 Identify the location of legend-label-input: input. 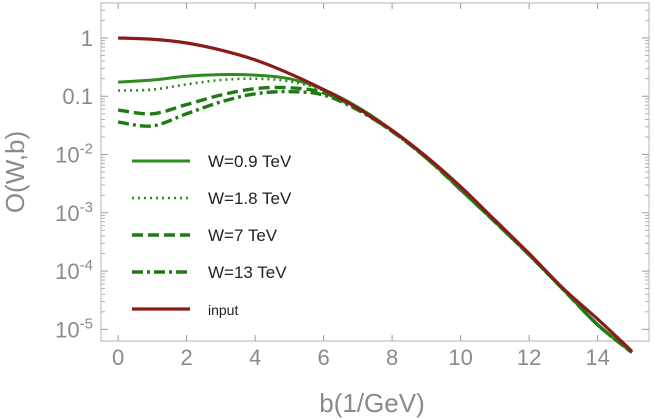
(223, 310).